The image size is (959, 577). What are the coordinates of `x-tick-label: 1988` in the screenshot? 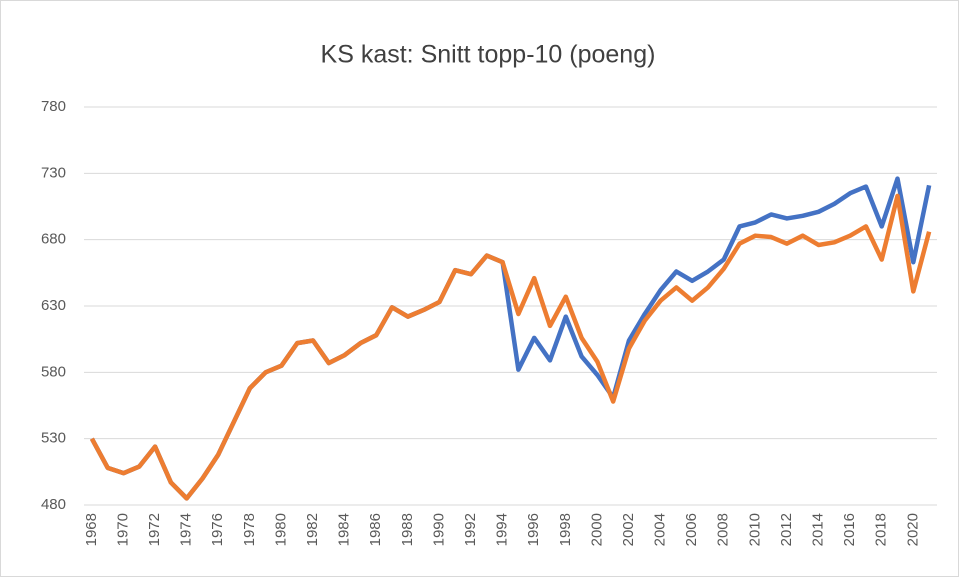 It's located at (407, 529).